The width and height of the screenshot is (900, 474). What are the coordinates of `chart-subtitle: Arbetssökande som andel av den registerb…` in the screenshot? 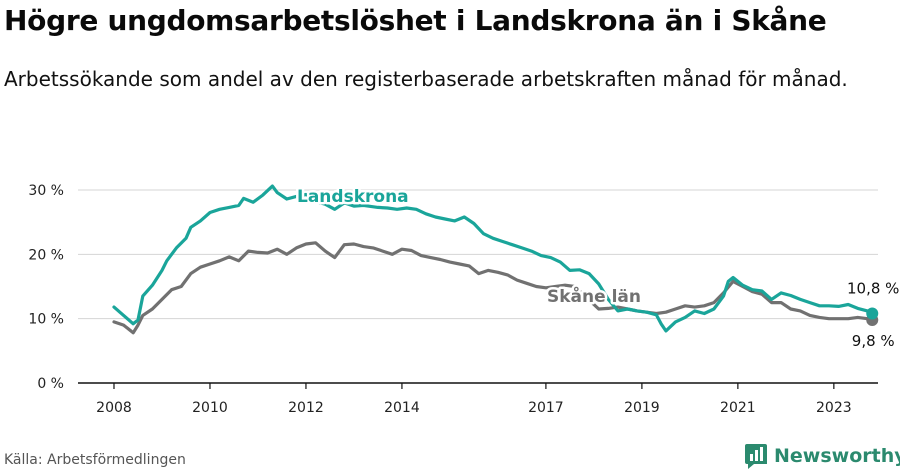 It's located at (426, 79).